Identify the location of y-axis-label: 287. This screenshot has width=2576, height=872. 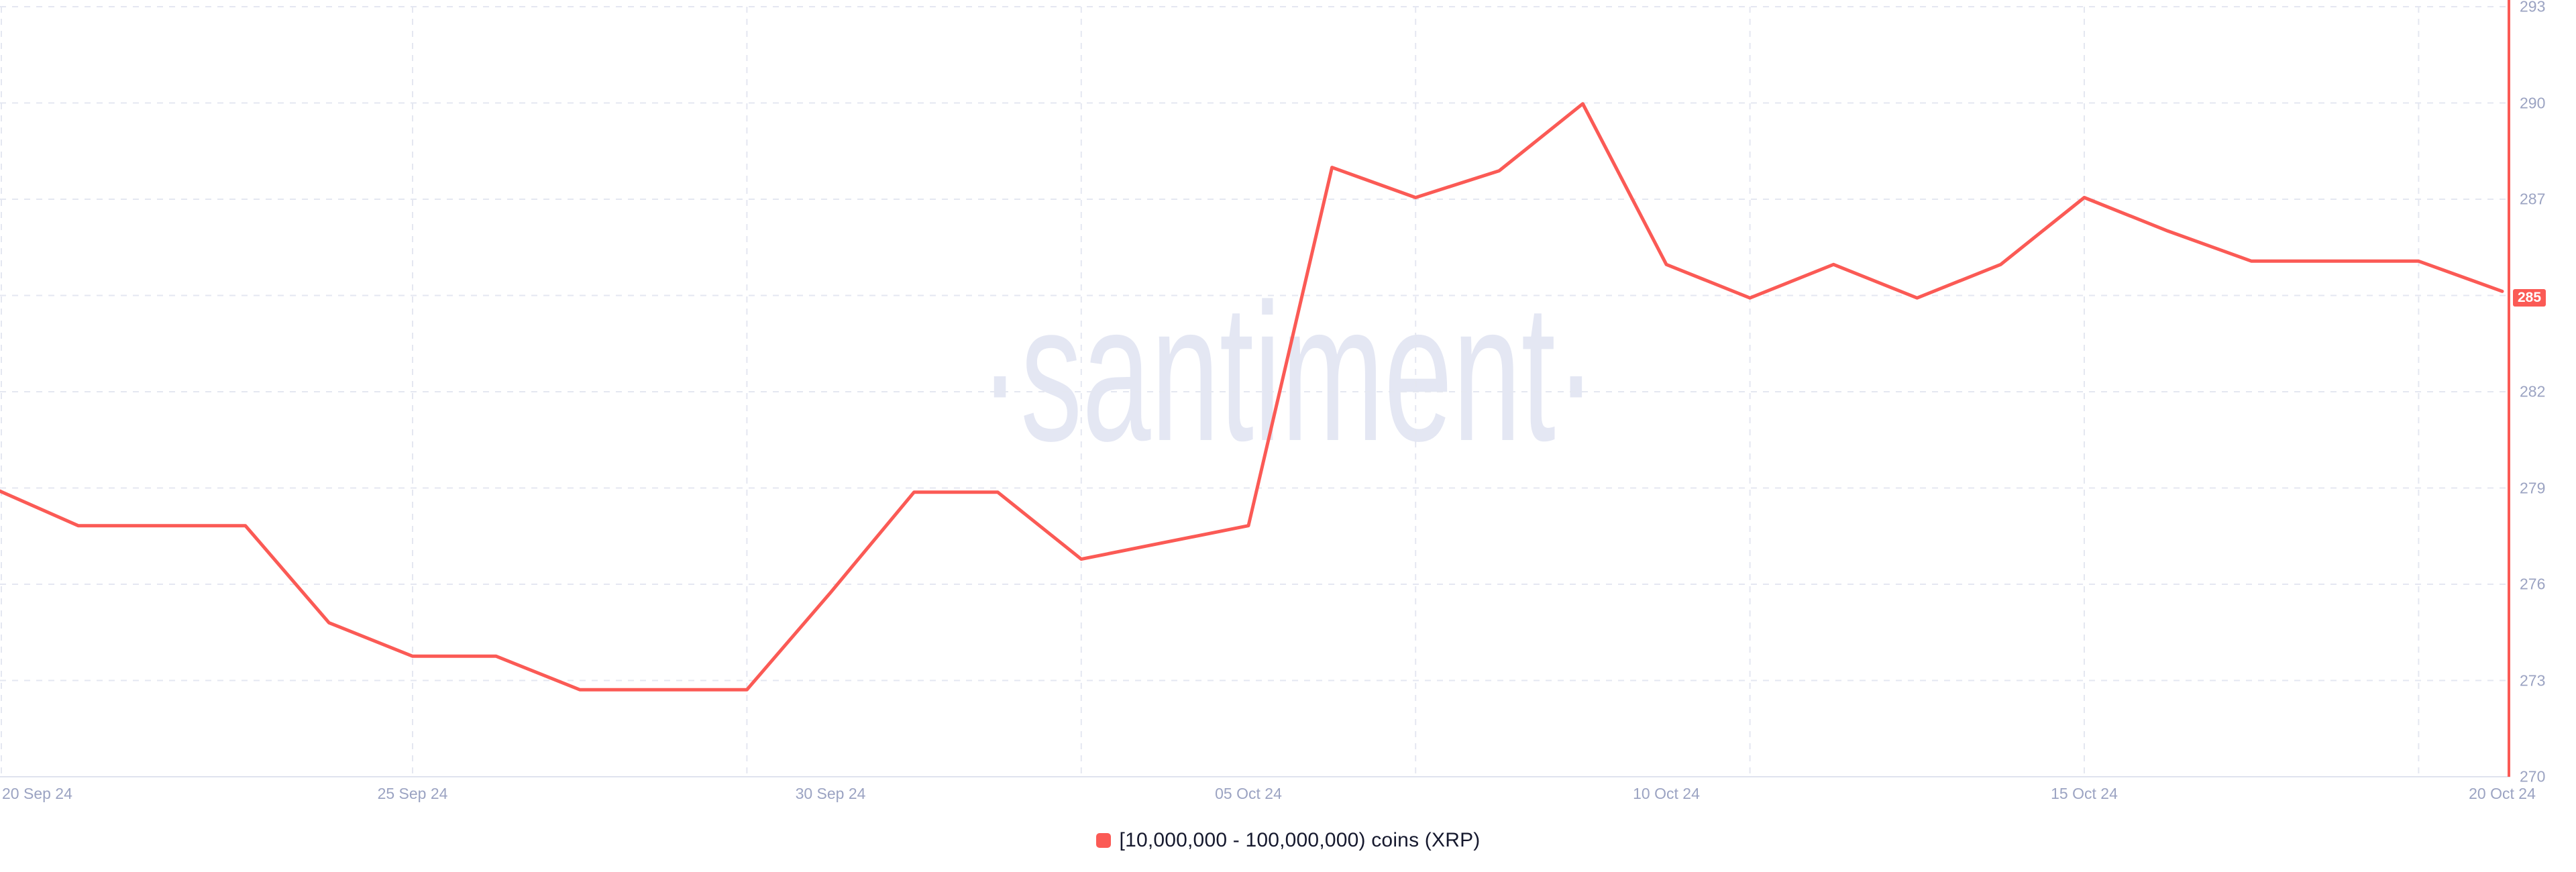
(2533, 199).